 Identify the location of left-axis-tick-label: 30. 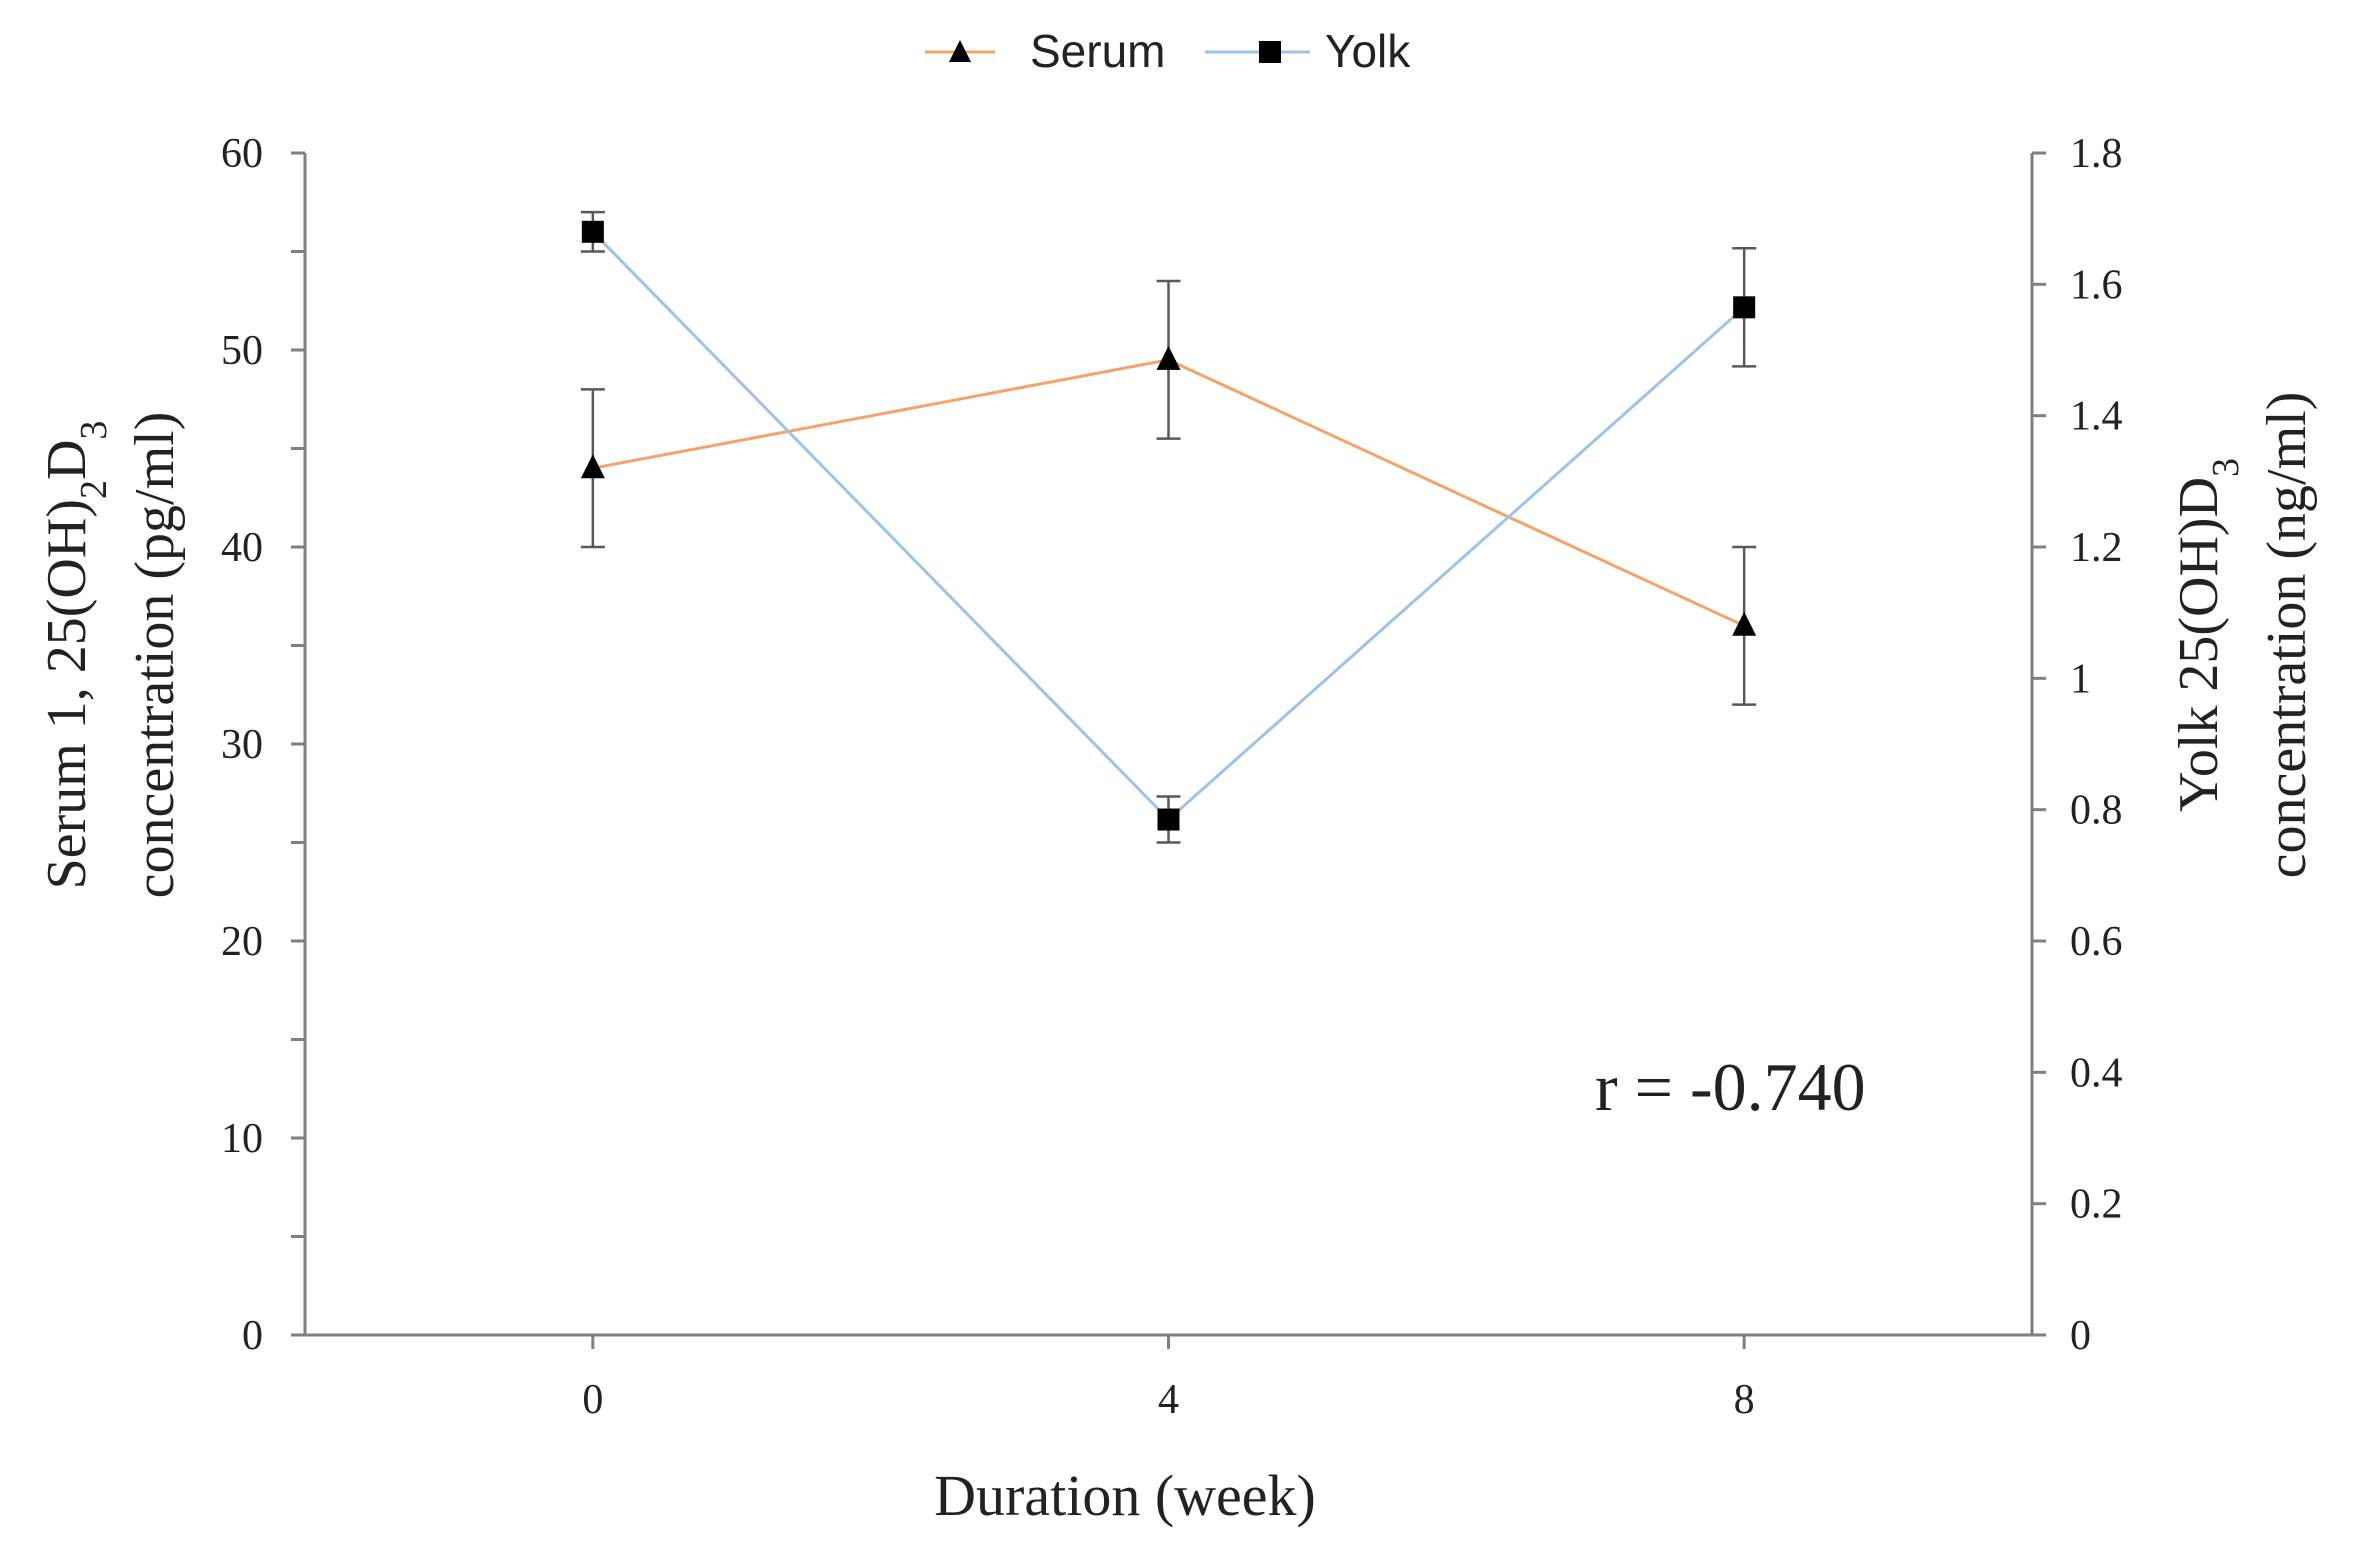
(242, 745).